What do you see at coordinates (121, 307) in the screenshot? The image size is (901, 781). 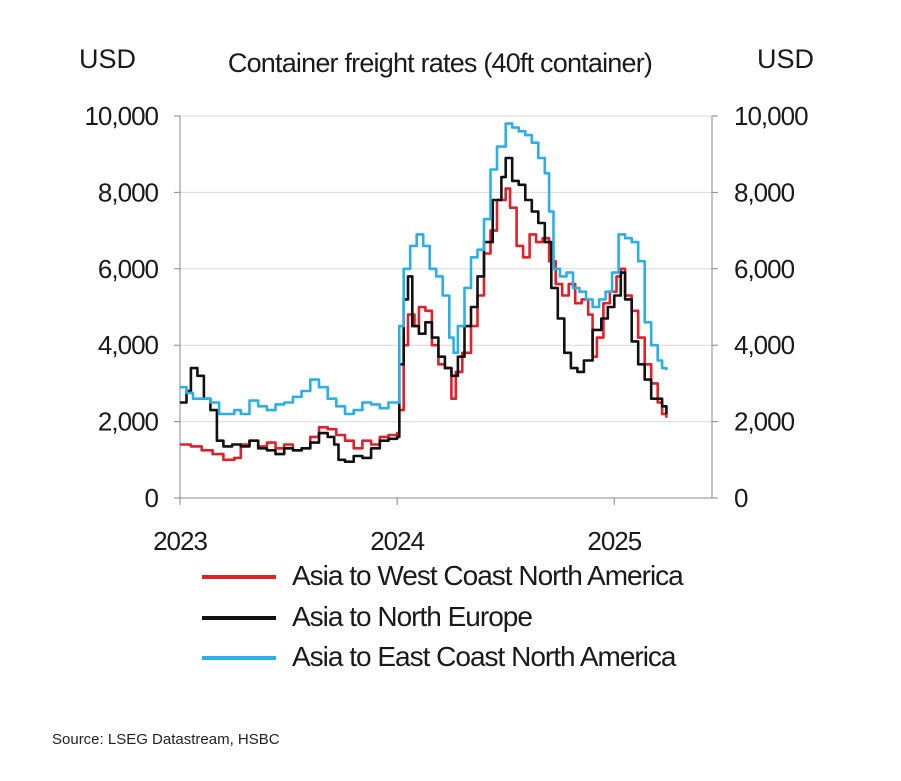 I see `left-tick-labels: 0 2,000 4,000 6,000 8,000 10,000` at bounding box center [121, 307].